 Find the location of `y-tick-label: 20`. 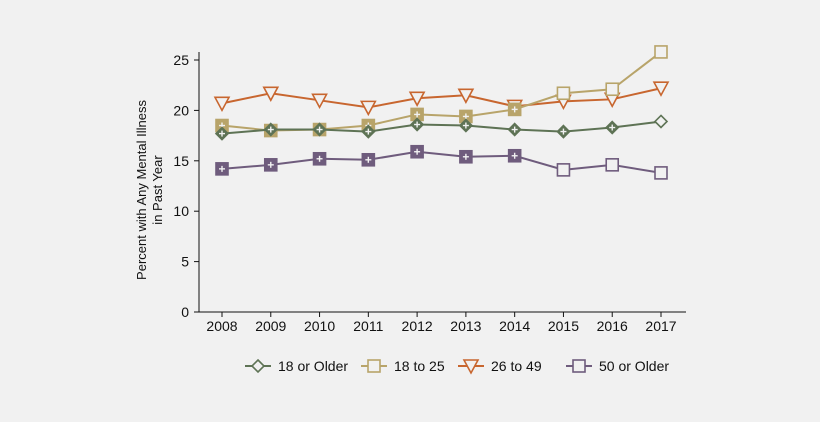

y-tick-label: 20 is located at coordinates (181, 110).